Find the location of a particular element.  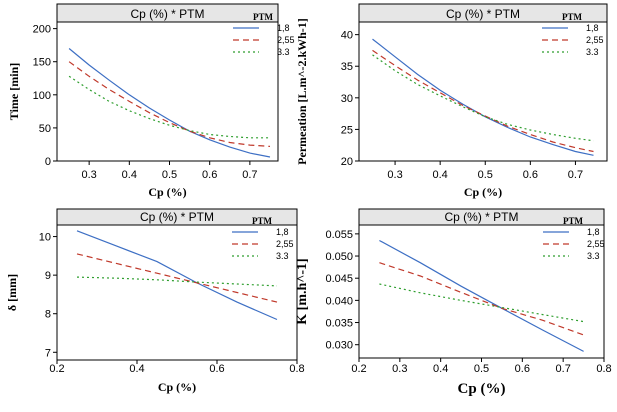

y-tick-label: 25 is located at coordinates (347, 130).